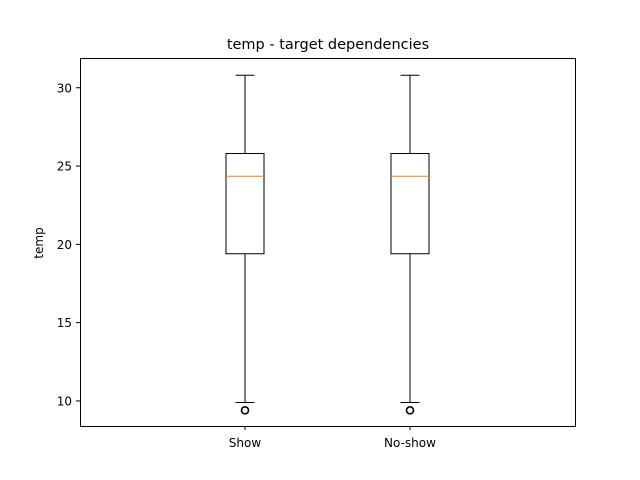  I want to click on y-axis: 10 15 20 25 30, so click(68, 244).